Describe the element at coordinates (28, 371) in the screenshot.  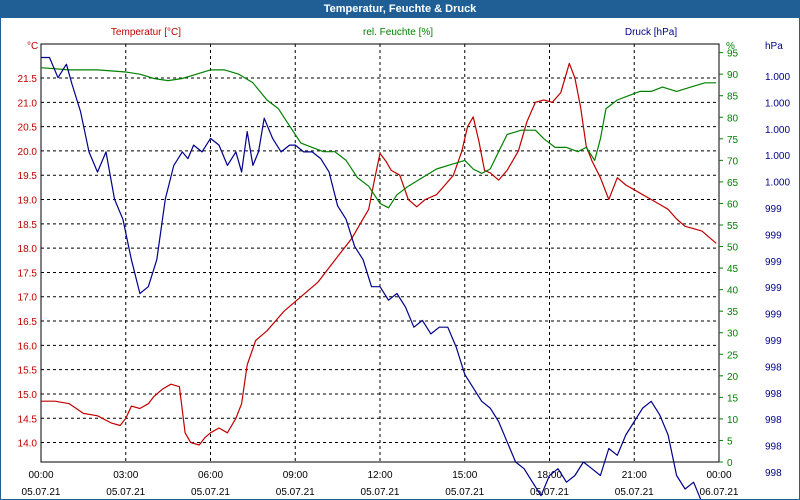
I see `temperature-tick-label: 15.5` at that location.